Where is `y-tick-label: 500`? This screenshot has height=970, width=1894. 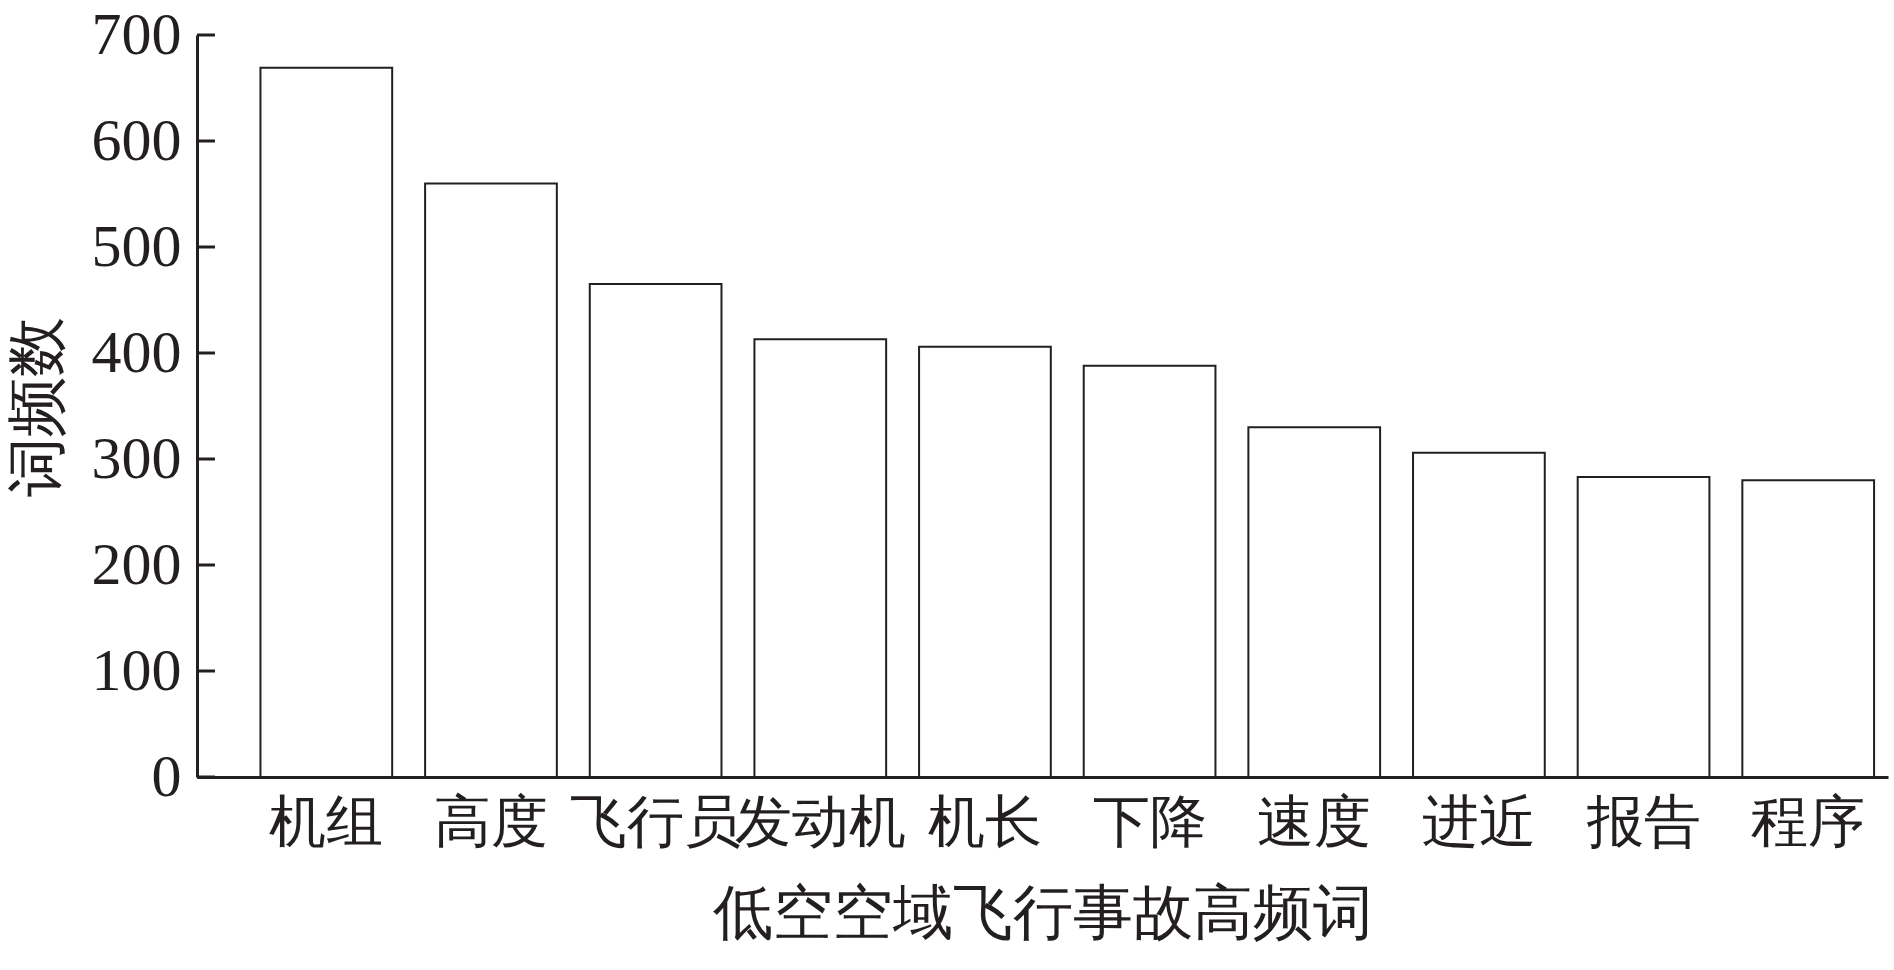
y-tick-label: 500 is located at coordinates (136, 245).